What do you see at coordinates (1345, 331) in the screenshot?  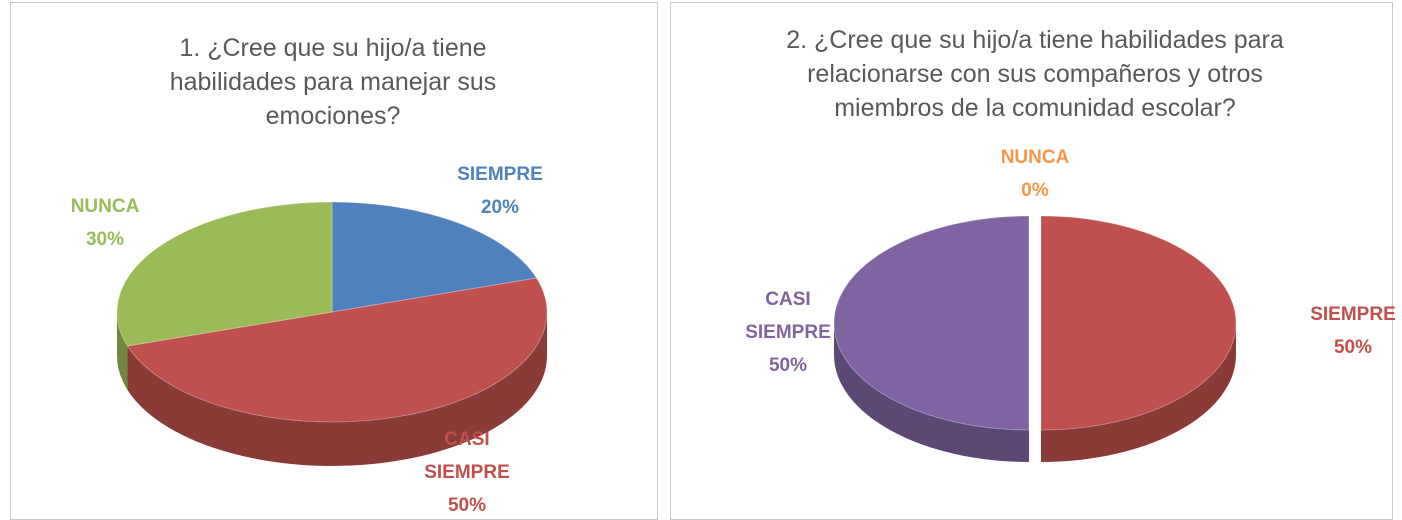 I see `data-label: SIEMPRE 50%` at bounding box center [1345, 331].